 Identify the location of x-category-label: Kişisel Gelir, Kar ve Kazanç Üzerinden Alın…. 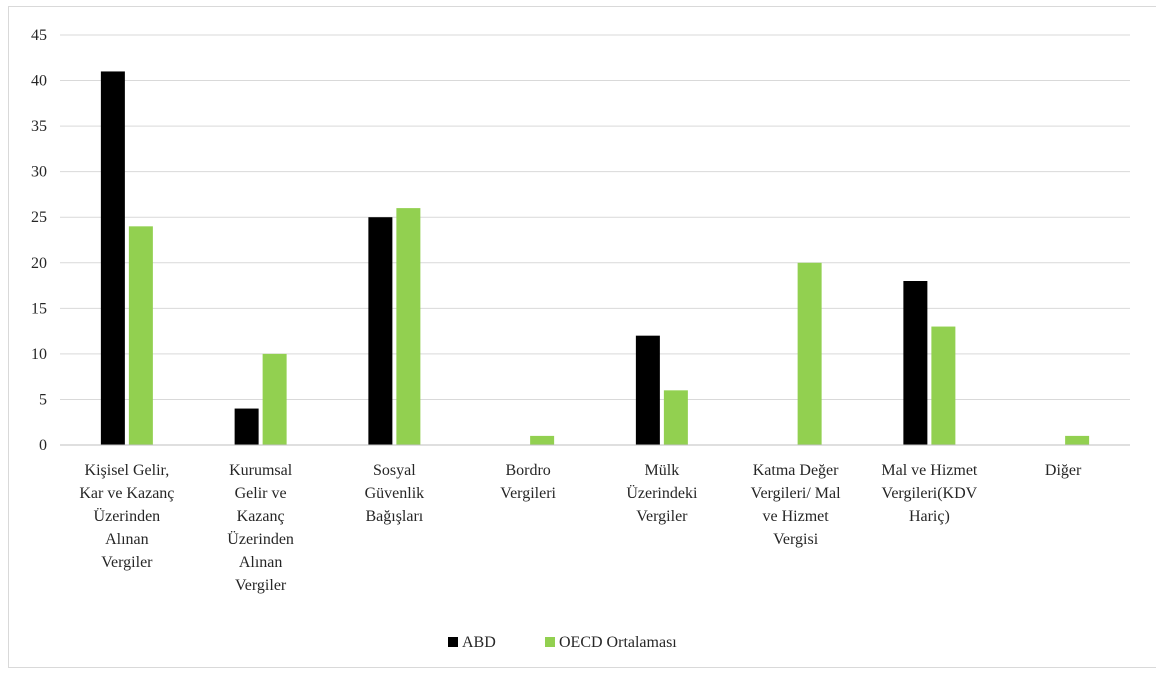
(126, 516).